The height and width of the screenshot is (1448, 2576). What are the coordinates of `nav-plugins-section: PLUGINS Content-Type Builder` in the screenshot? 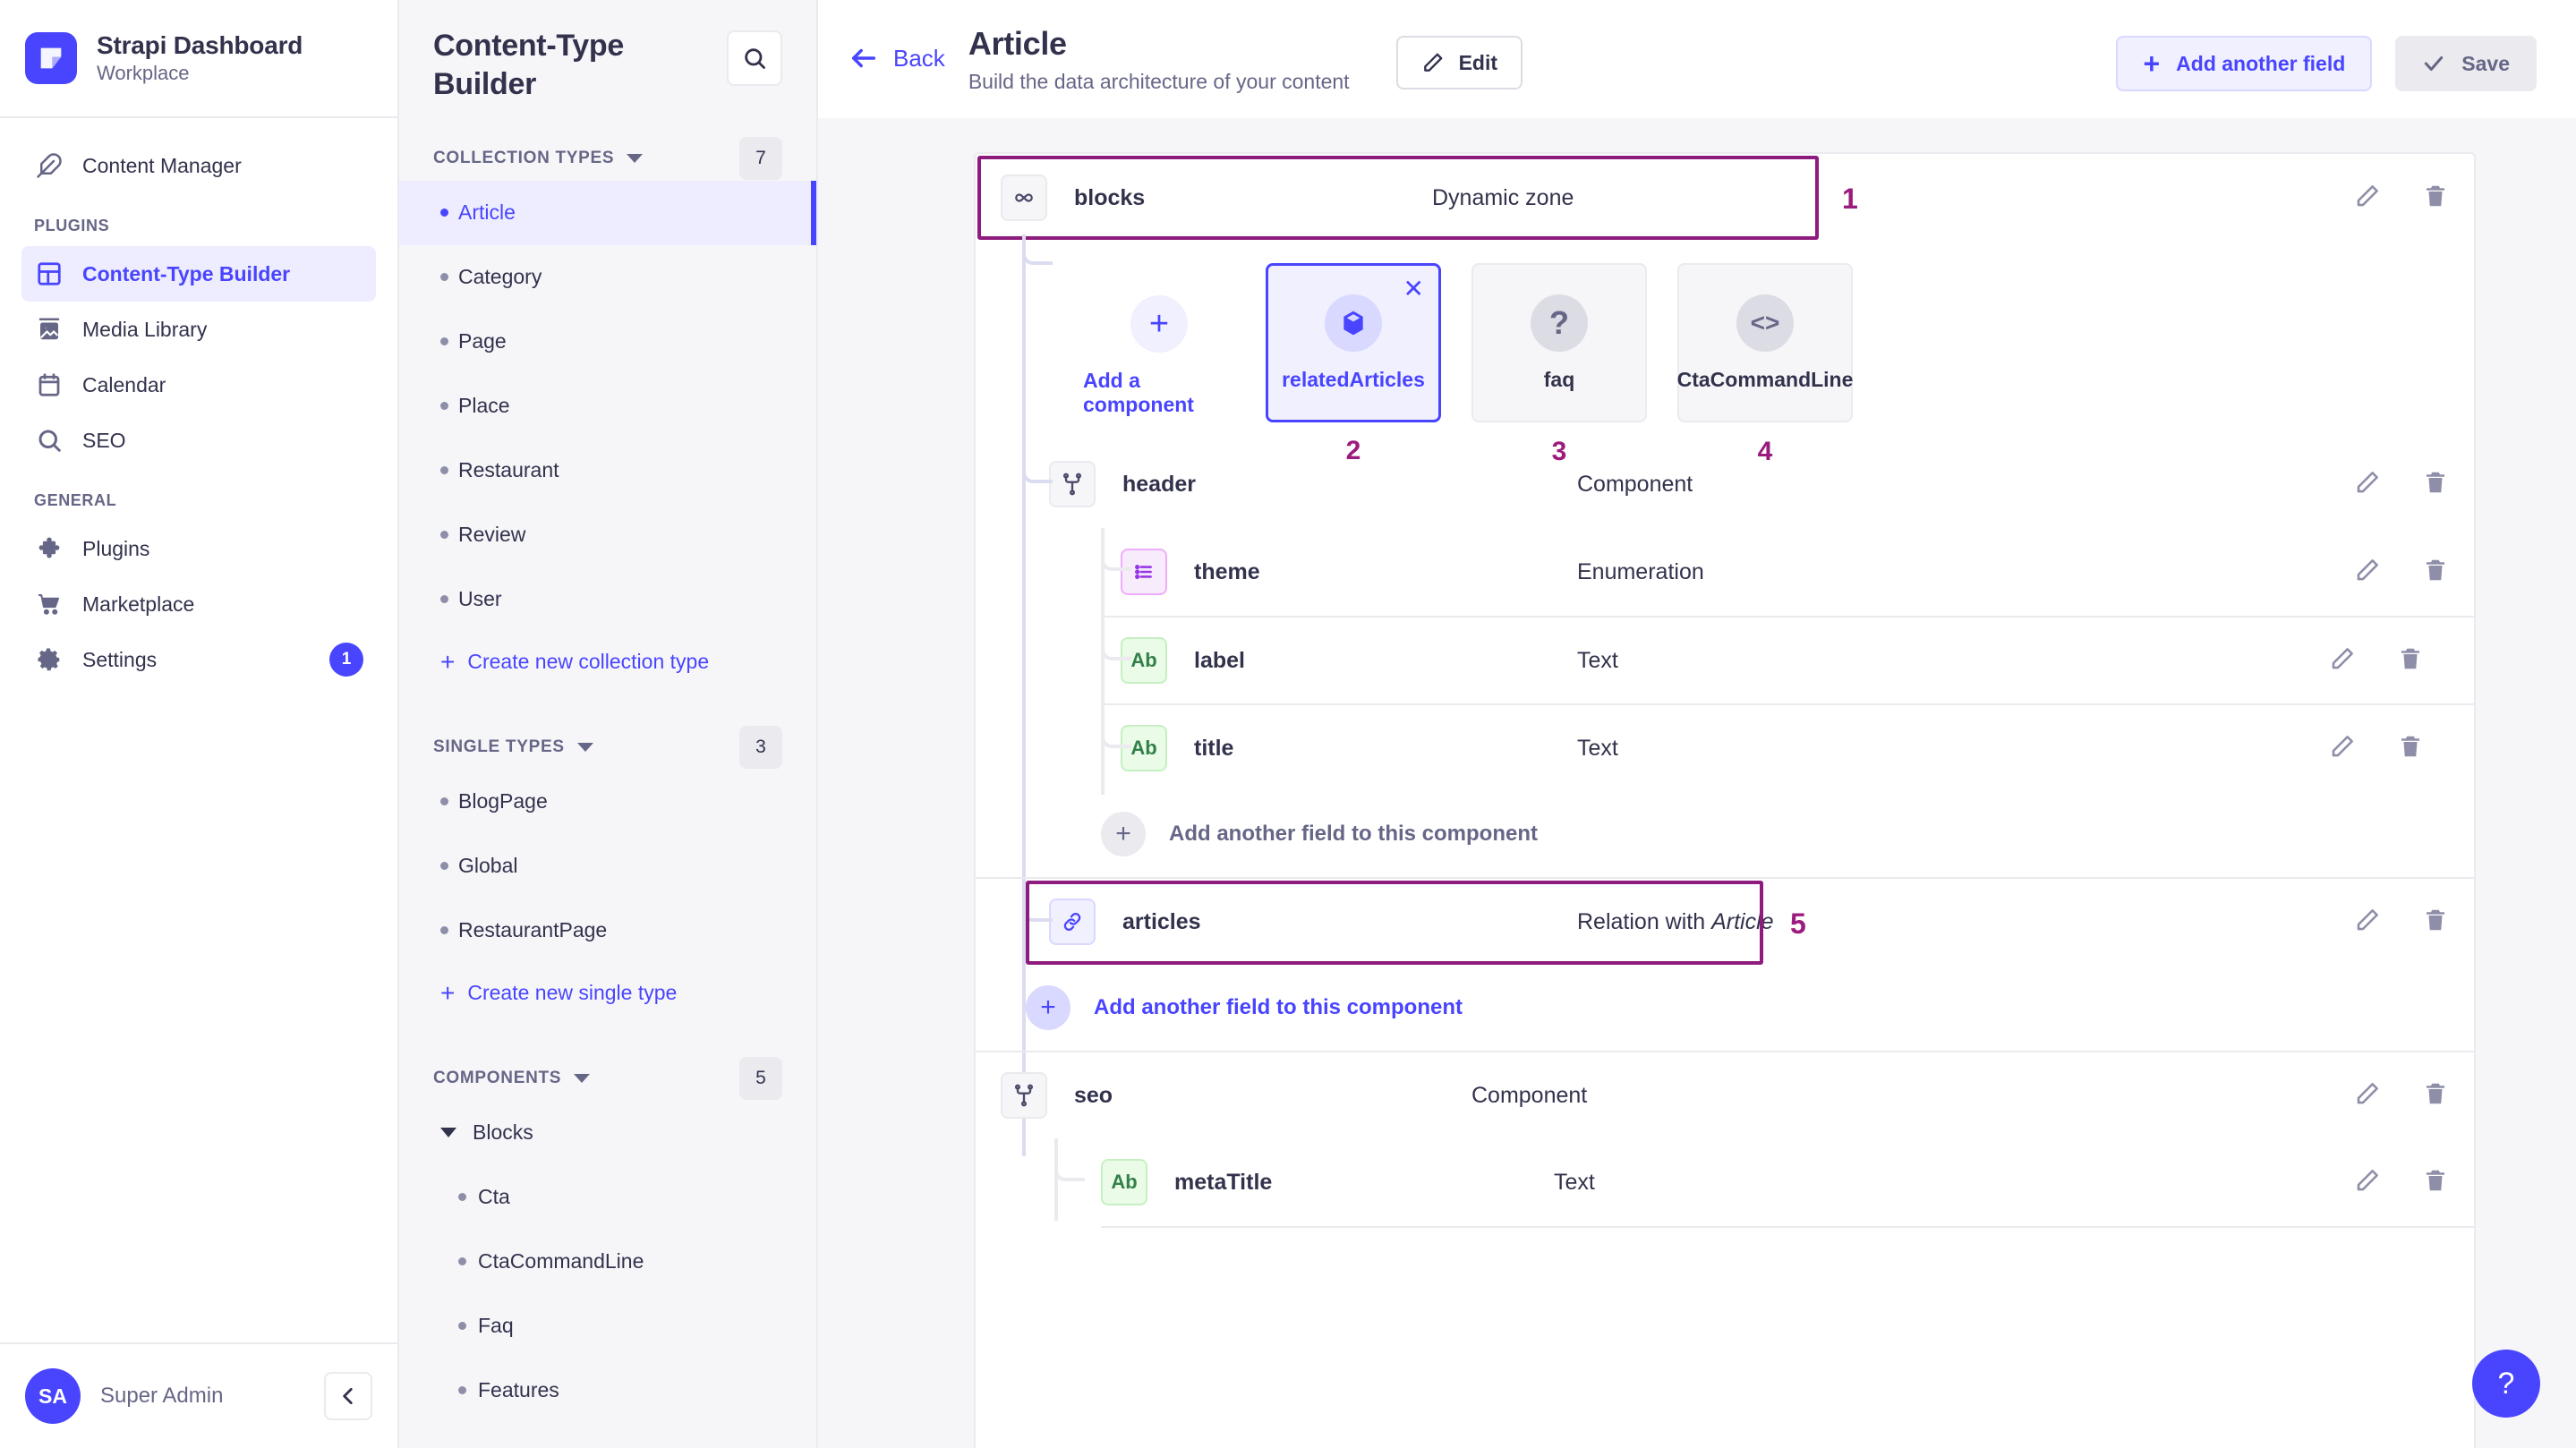 It's located at (198, 330).